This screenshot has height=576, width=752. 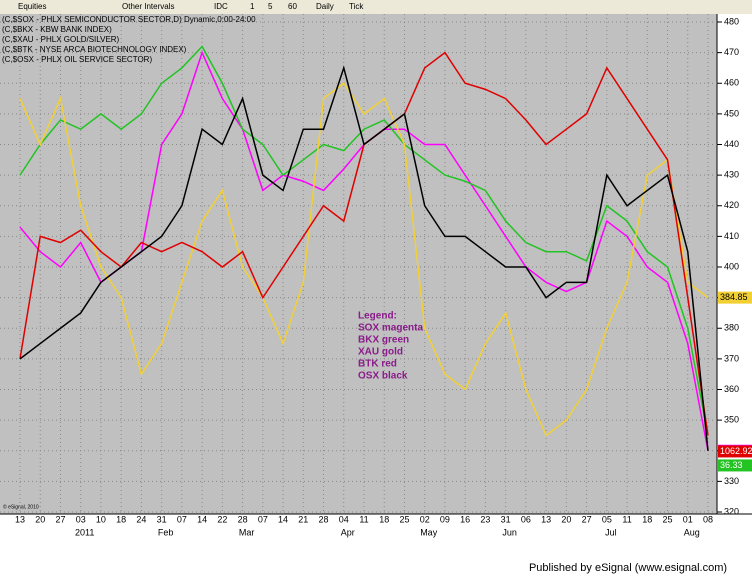 I want to click on footer: Published by eSignal (www.esignal.com), so click(x=628, y=568).